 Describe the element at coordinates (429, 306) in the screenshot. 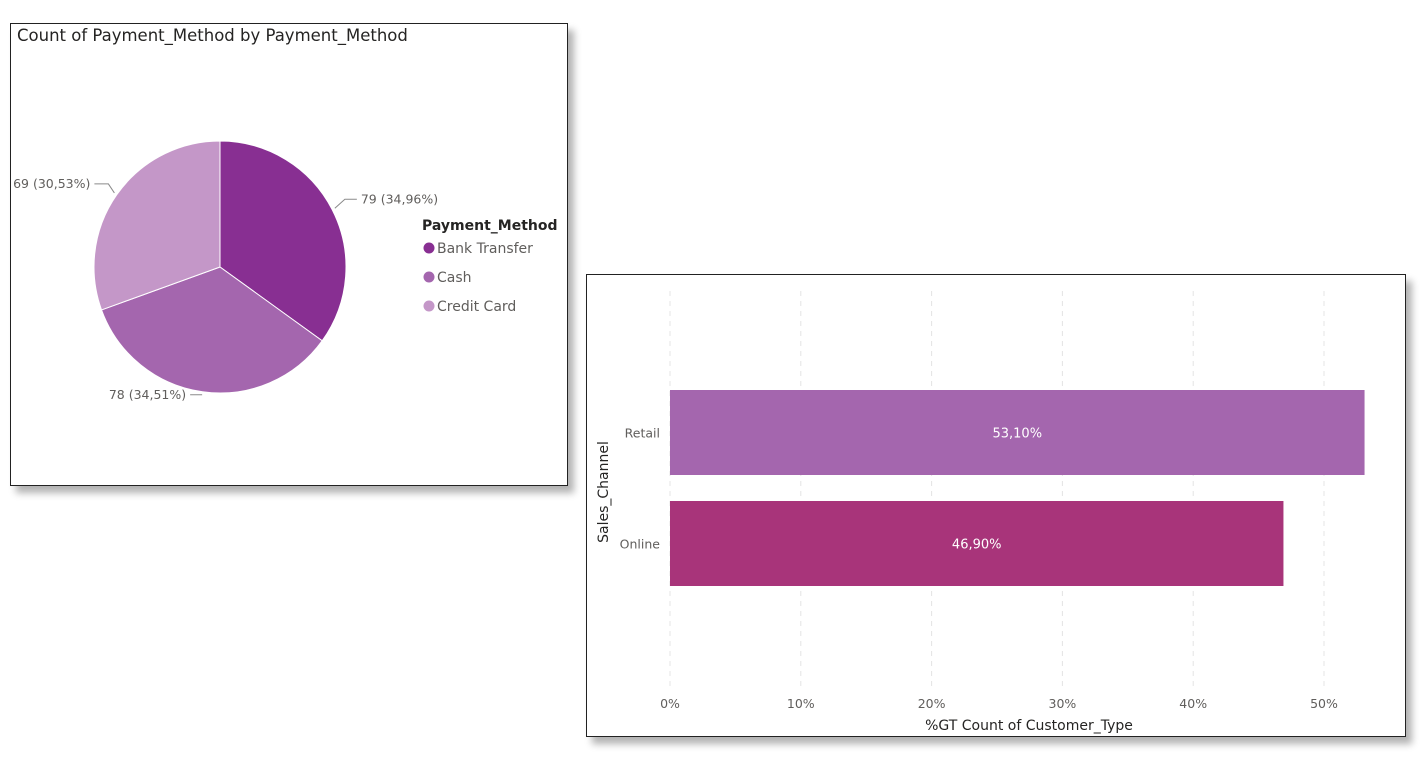

I see `legend-marker-credit-card` at that location.